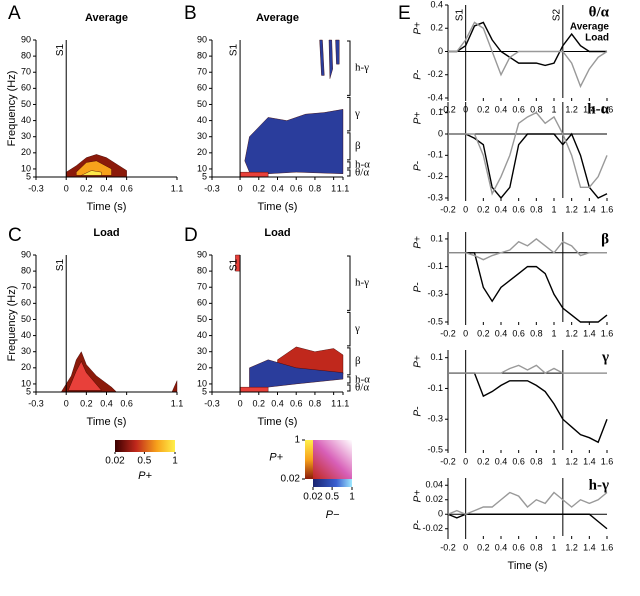 The height and width of the screenshot is (596, 640). I want to click on panel-title: h-γ, so click(599, 485).